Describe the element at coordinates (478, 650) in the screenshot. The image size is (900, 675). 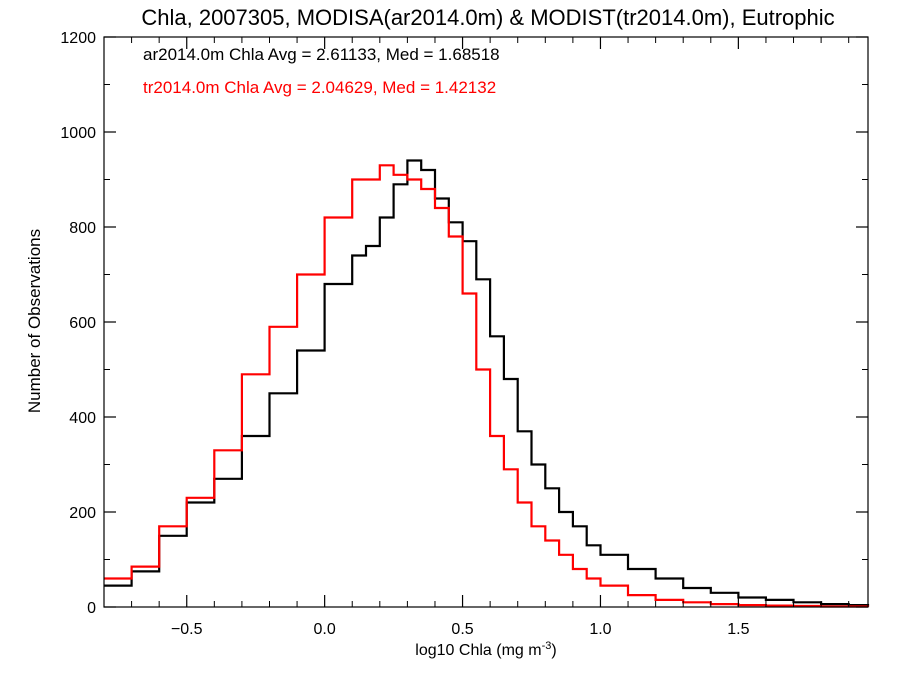
I see `x-axis-label-text: log10 Chla (mg m` at that location.